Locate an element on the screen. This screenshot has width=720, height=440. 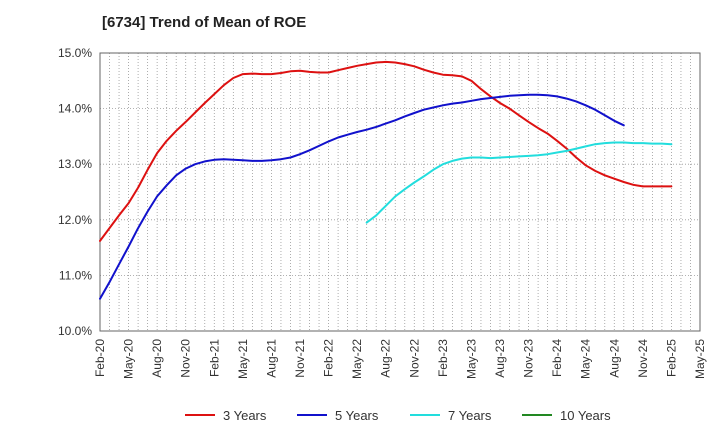
x-tick-label: Feb-21 is located at coordinates (214, 358).